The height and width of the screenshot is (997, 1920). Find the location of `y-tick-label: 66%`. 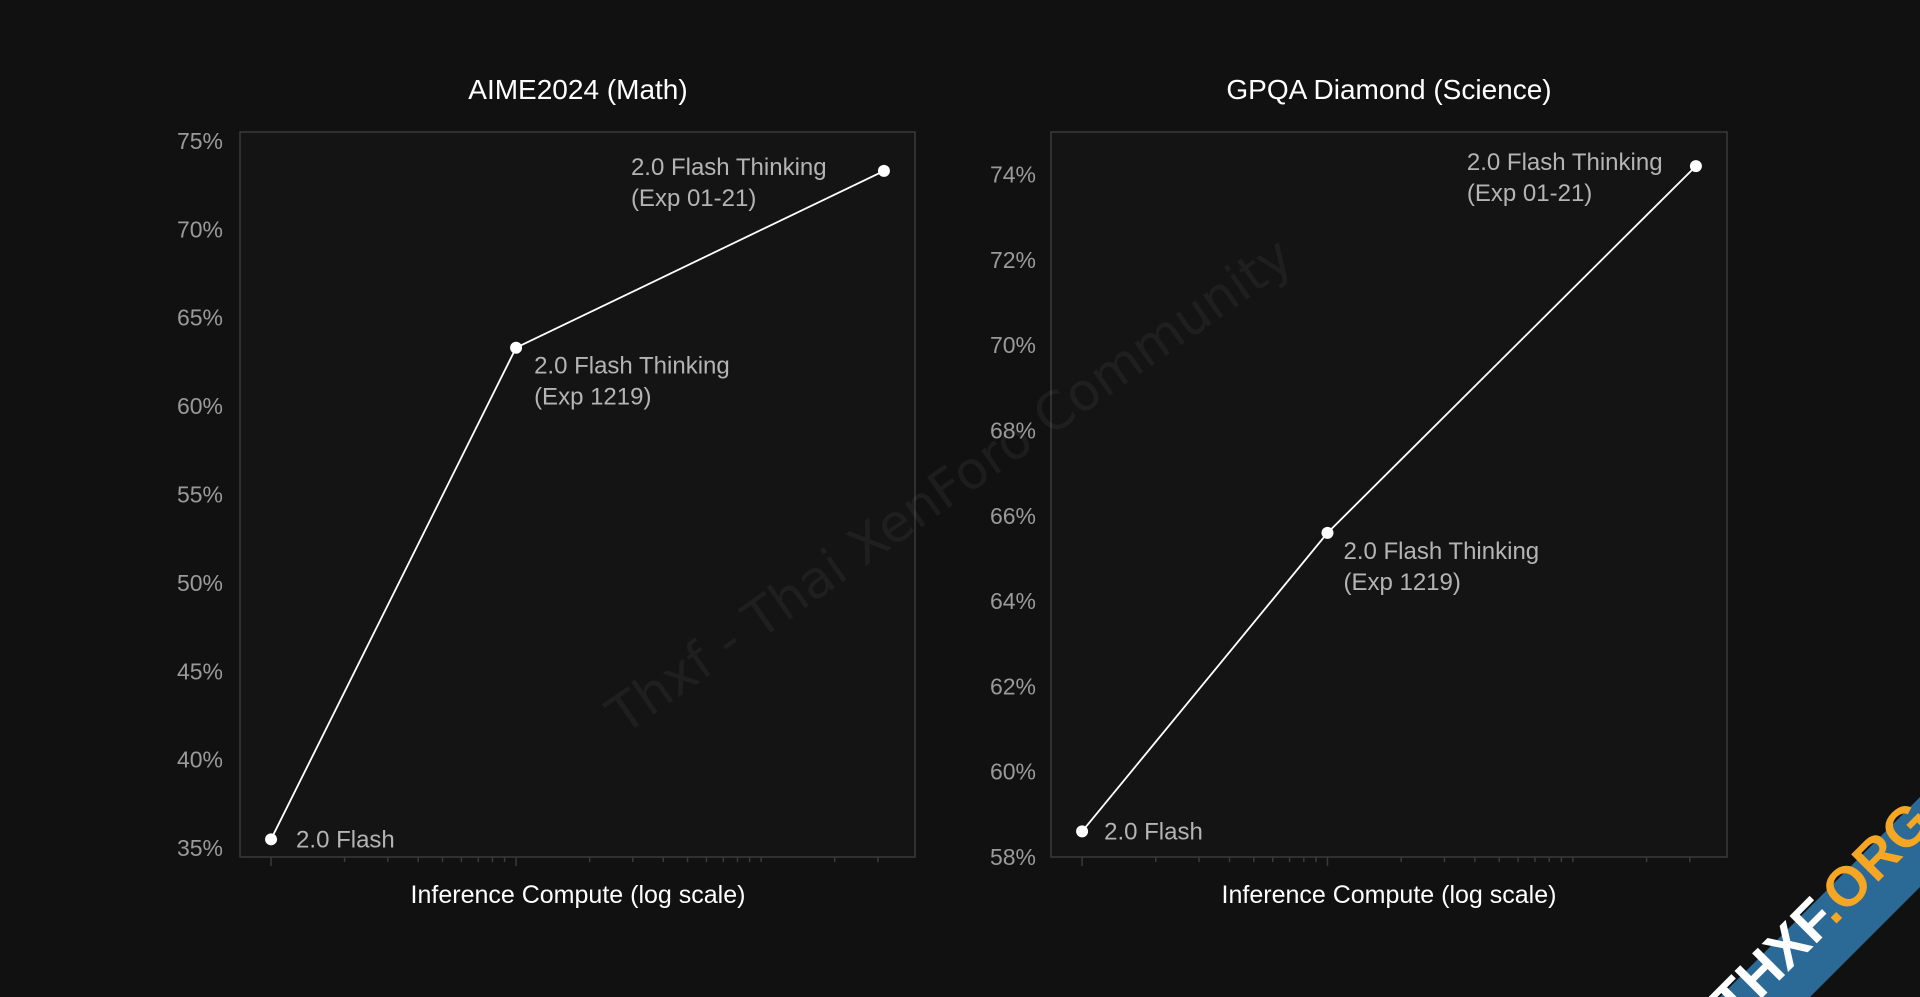

y-tick-label: 66% is located at coordinates (1013, 516).